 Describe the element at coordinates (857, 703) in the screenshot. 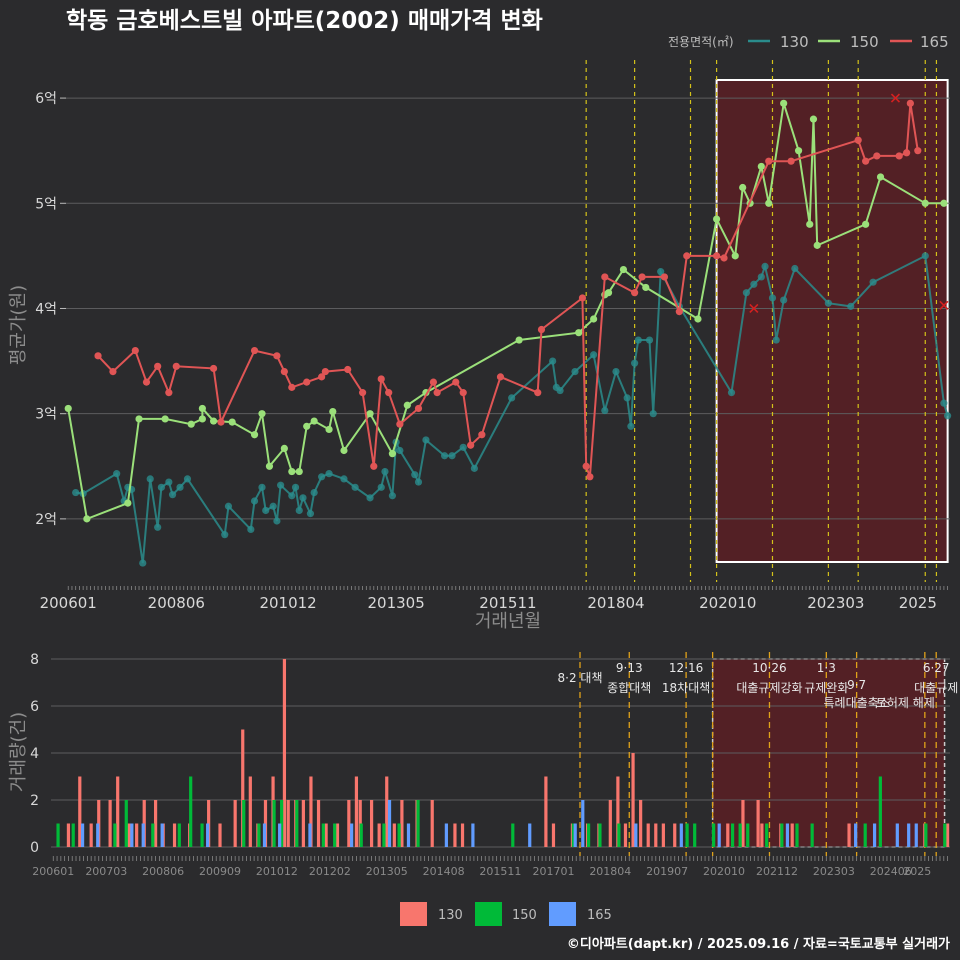

I see `policy-annotation: 특례대출축소` at that location.